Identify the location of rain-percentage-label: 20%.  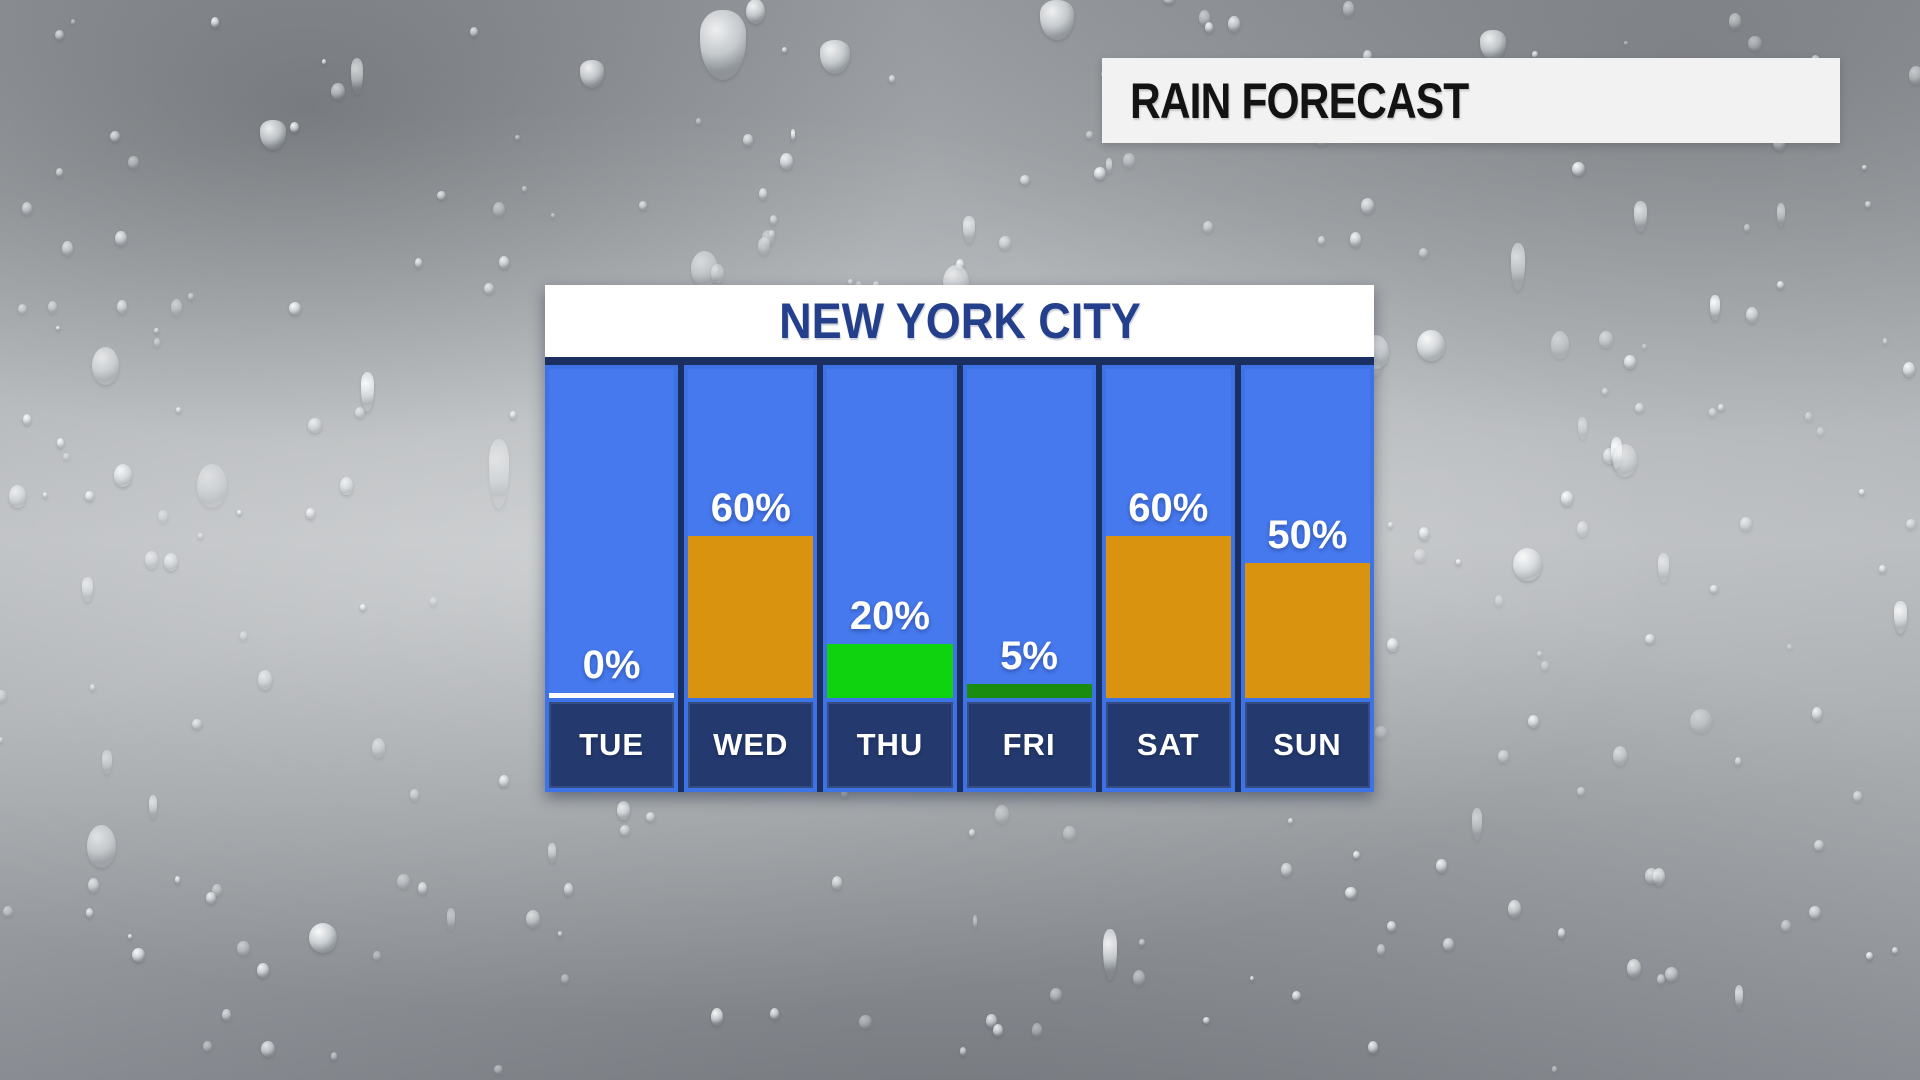
(889, 616).